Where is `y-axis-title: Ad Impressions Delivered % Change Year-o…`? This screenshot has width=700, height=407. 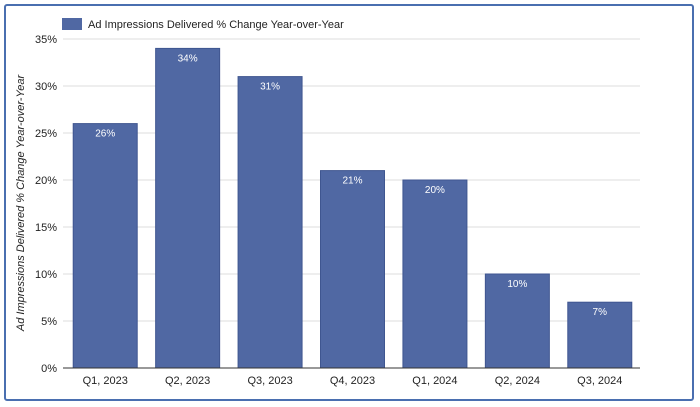 y-axis-title: Ad Impressions Delivered % Change Year-o… is located at coordinates (21, 203).